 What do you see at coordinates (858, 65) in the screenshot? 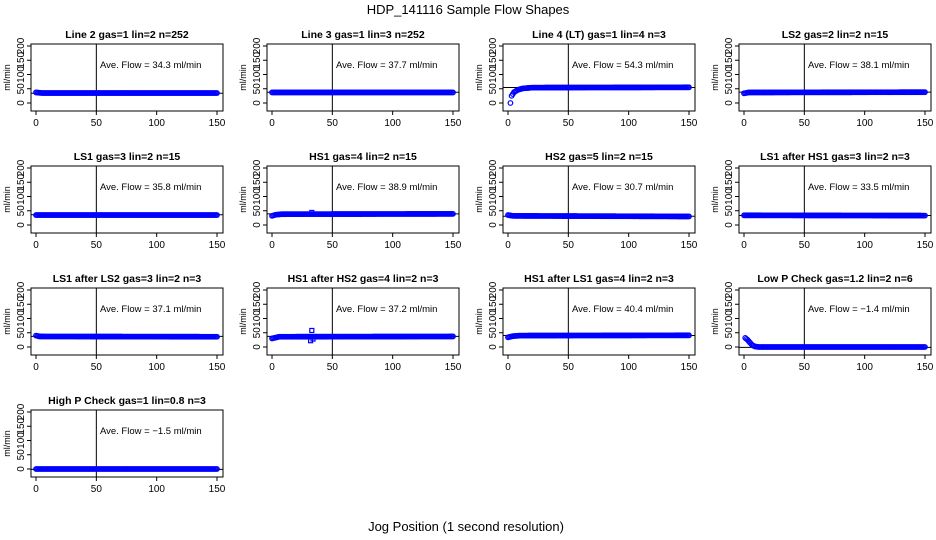
I see `avg-flow-annotation: Ave. Flow = 38.1 ml/min` at bounding box center [858, 65].